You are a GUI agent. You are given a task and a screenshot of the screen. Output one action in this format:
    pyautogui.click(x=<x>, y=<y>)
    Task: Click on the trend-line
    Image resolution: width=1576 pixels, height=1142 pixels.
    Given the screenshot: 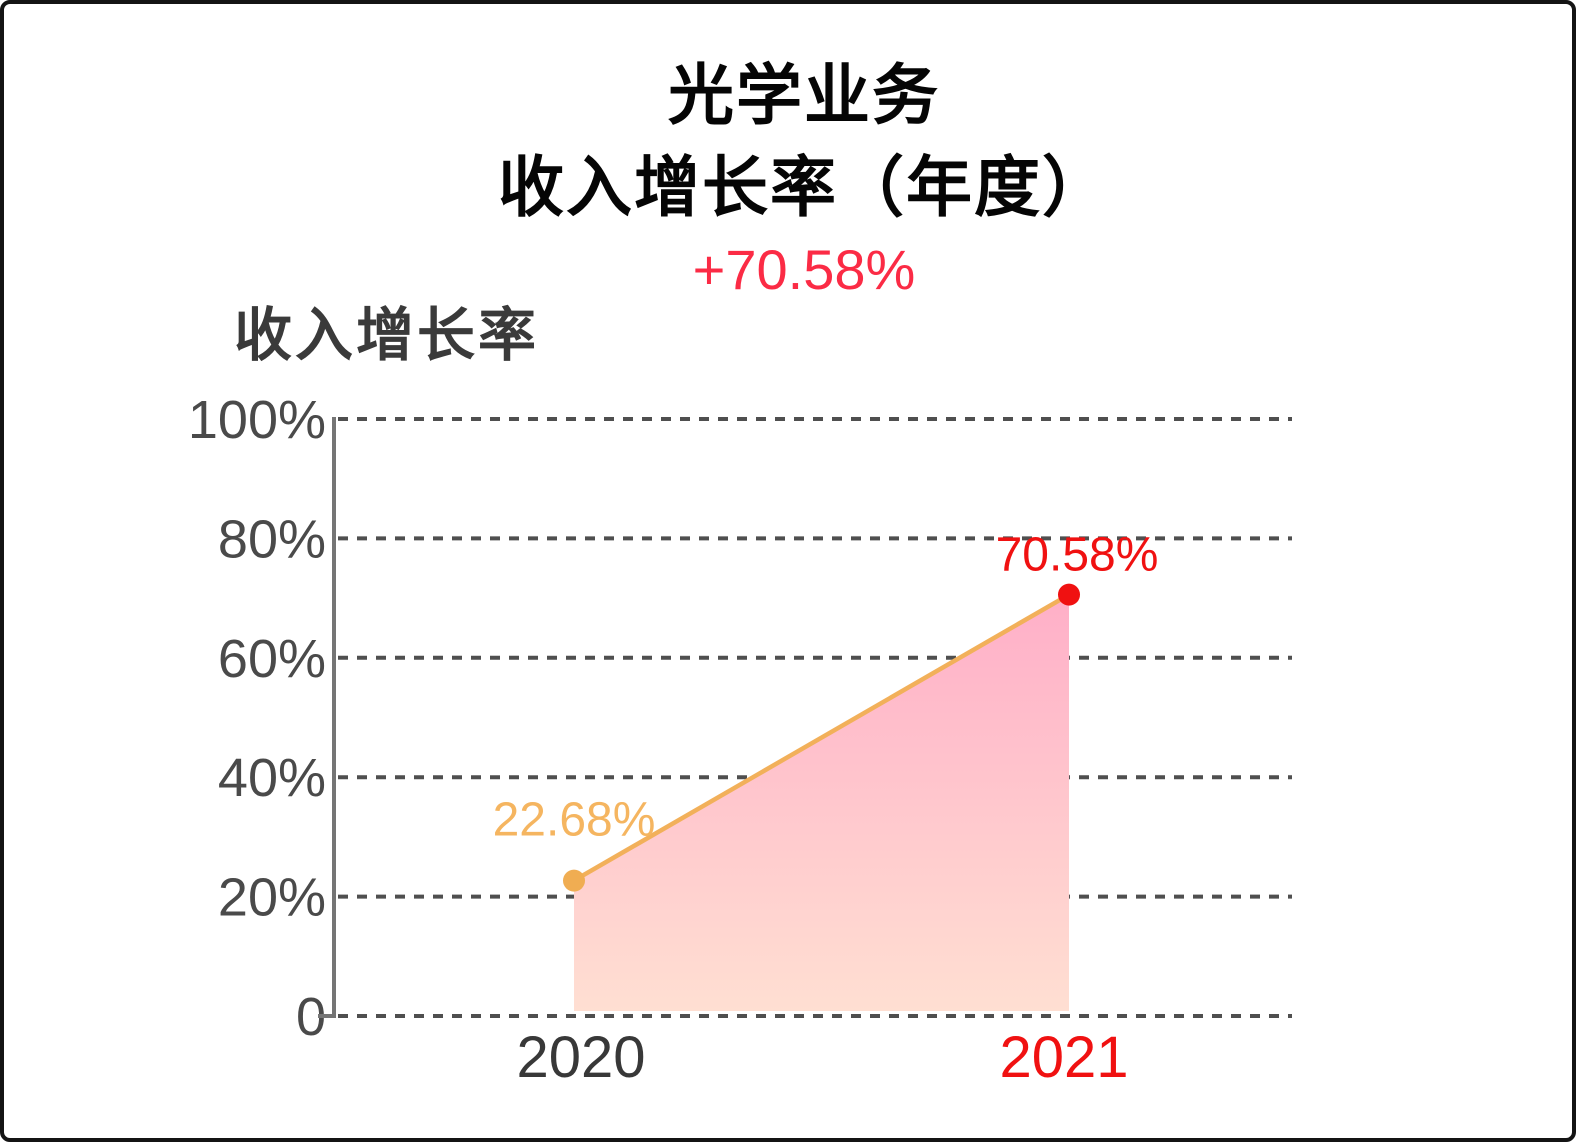 What is the action you would take?
    pyautogui.click(x=821, y=737)
    